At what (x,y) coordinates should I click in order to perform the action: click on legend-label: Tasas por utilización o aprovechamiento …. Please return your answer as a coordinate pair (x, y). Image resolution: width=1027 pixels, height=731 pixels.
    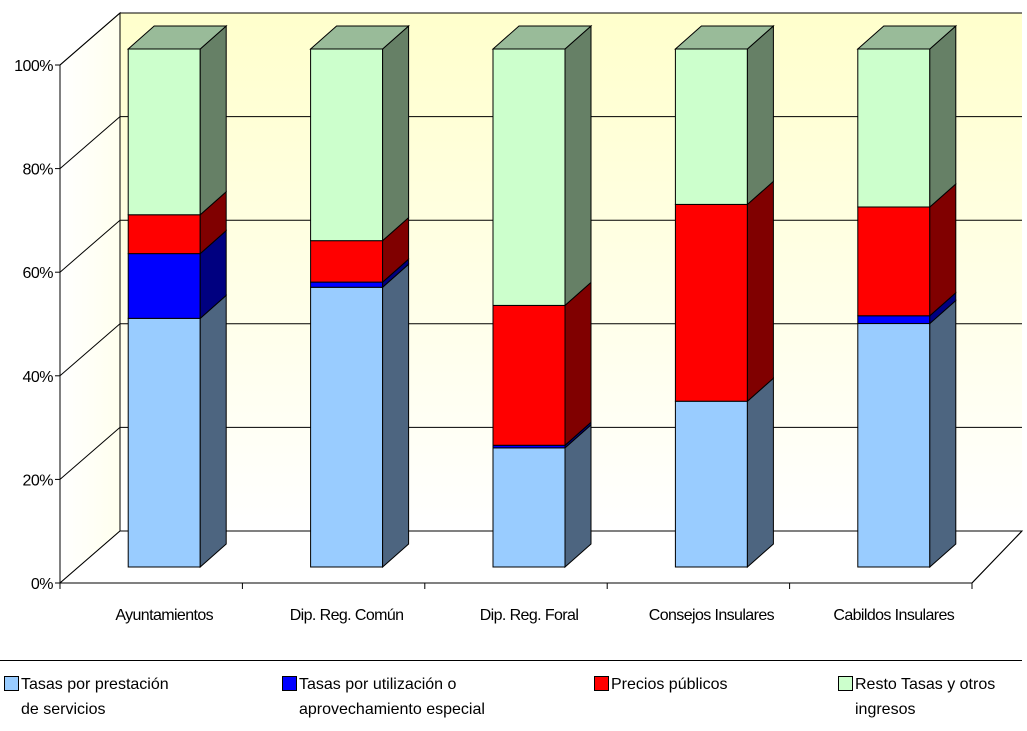
    Looking at the image, I should click on (392, 697).